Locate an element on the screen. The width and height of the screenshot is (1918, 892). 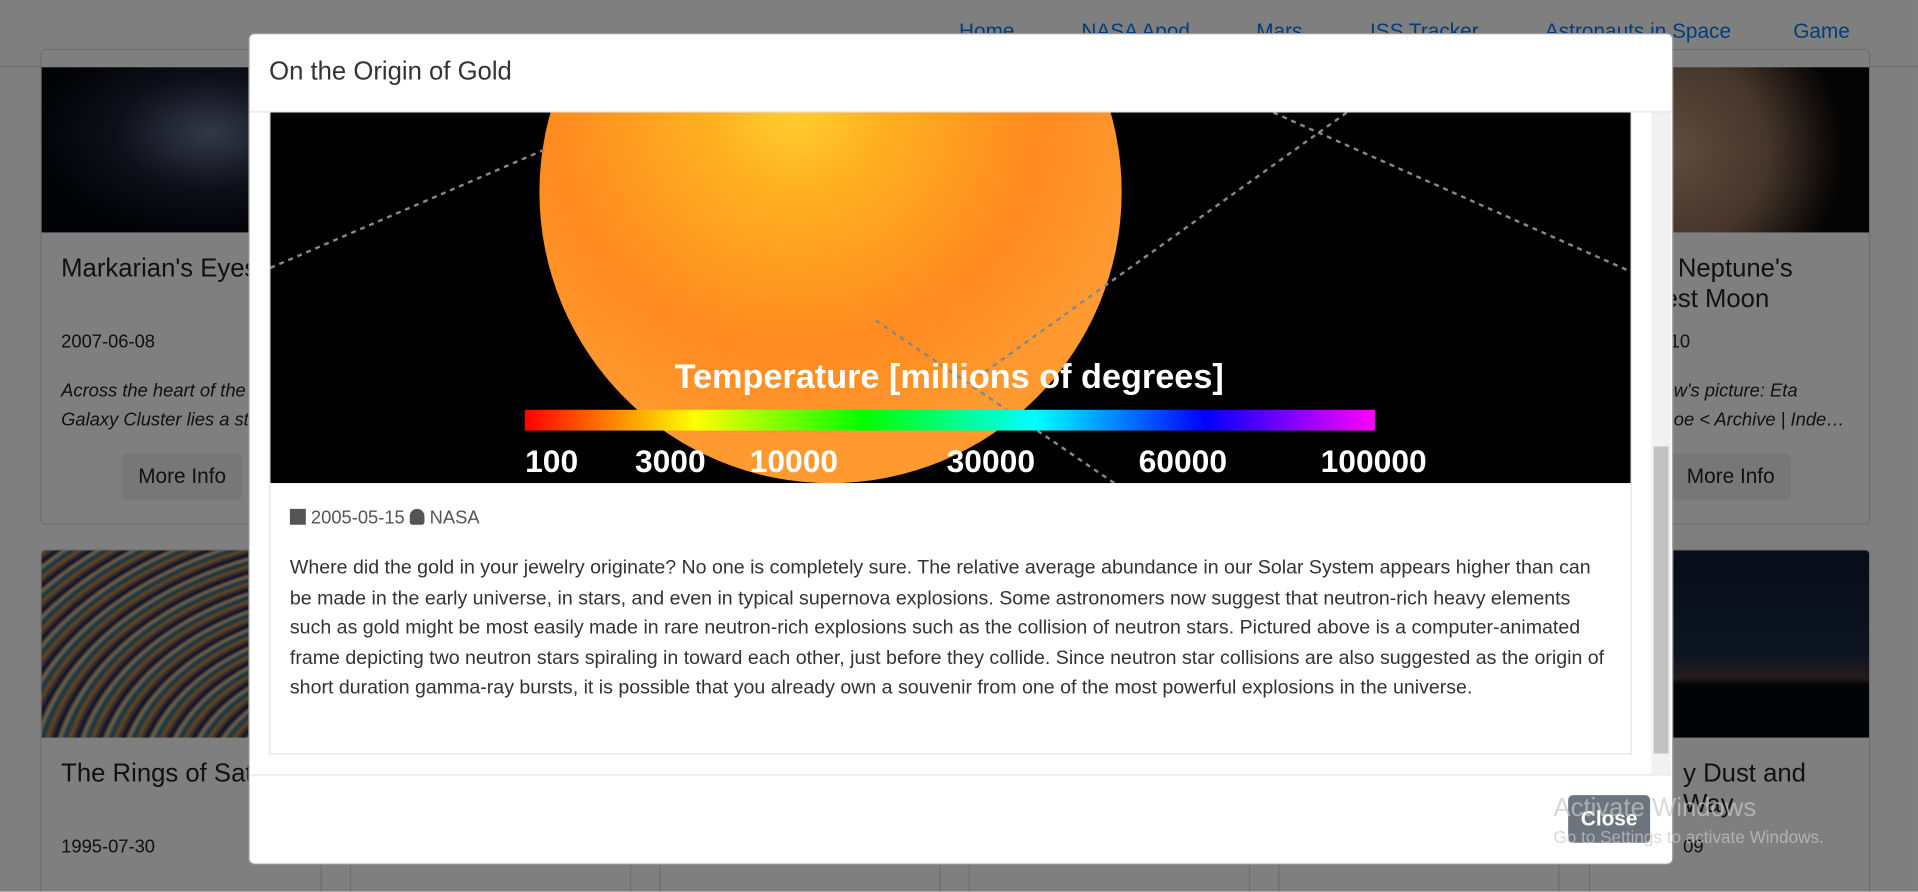
watermark-subtitle: Go to Settings to activate Windows. is located at coordinates (1688, 836).